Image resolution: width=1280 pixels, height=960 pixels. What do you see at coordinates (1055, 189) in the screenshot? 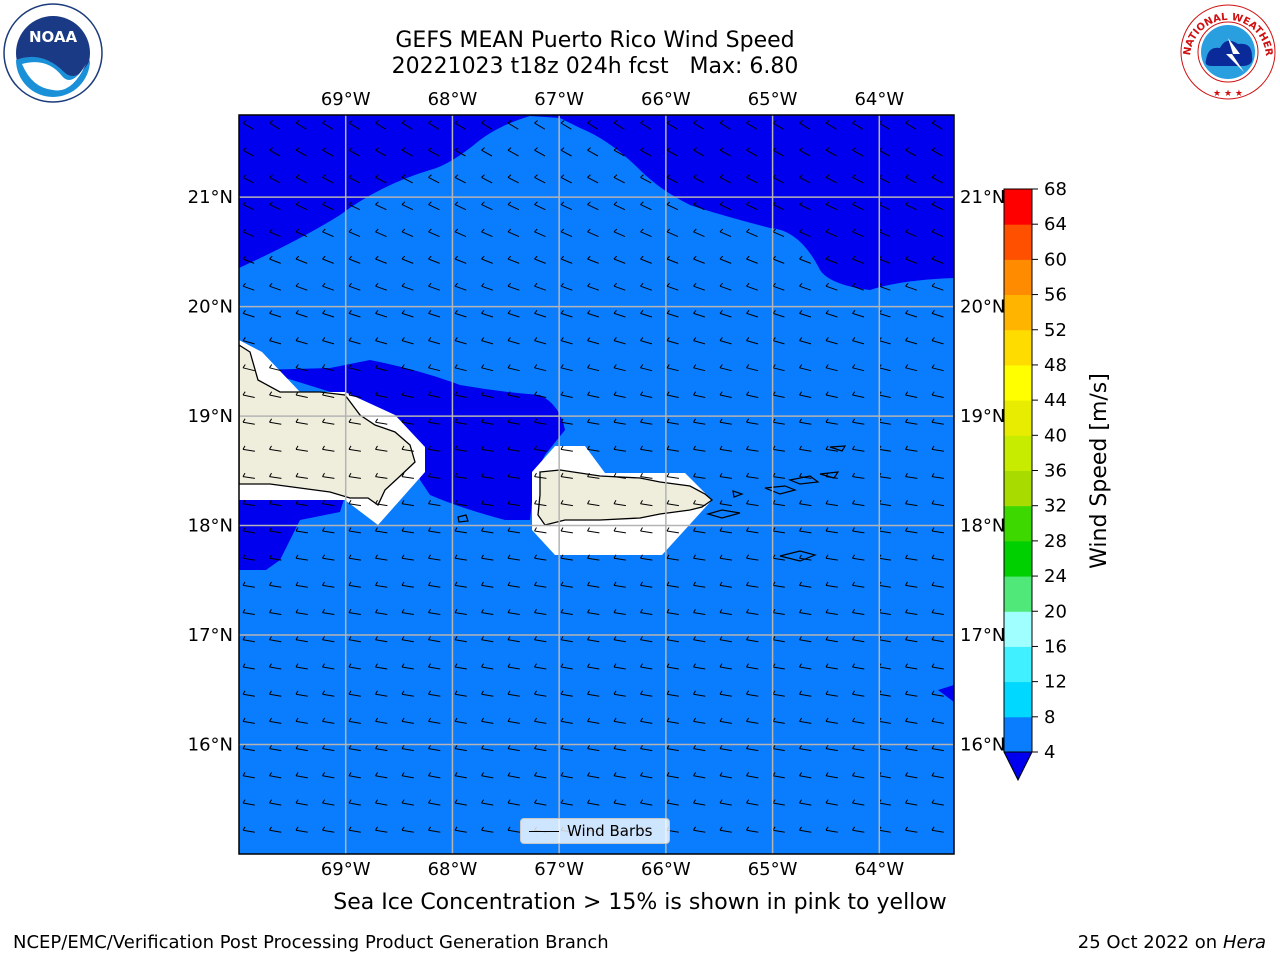
I see `colorbar-tick-label: 68` at bounding box center [1055, 189].